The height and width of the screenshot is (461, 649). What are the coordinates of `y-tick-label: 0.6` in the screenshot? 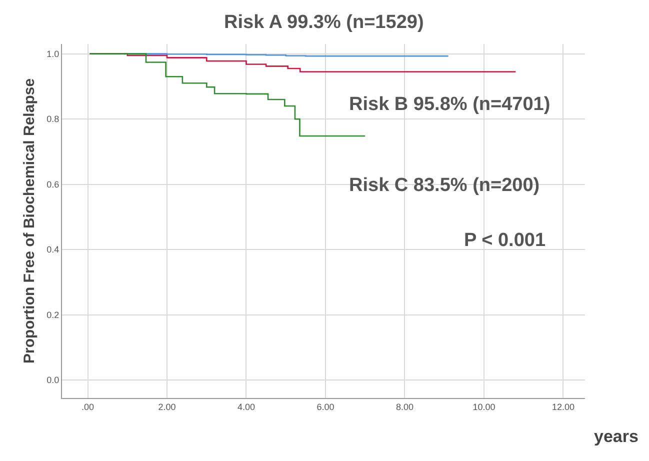 It's located at (53, 184).